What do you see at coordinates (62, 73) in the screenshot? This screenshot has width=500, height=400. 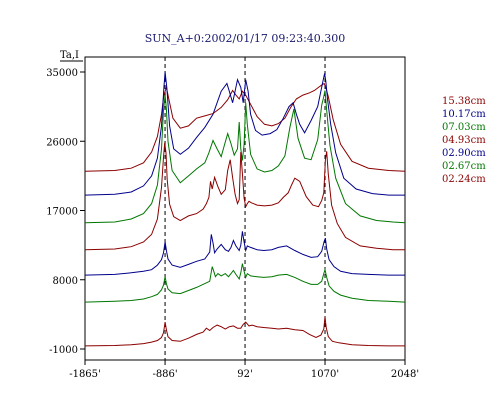 I see `y-tick-label: 35000` at bounding box center [62, 73].